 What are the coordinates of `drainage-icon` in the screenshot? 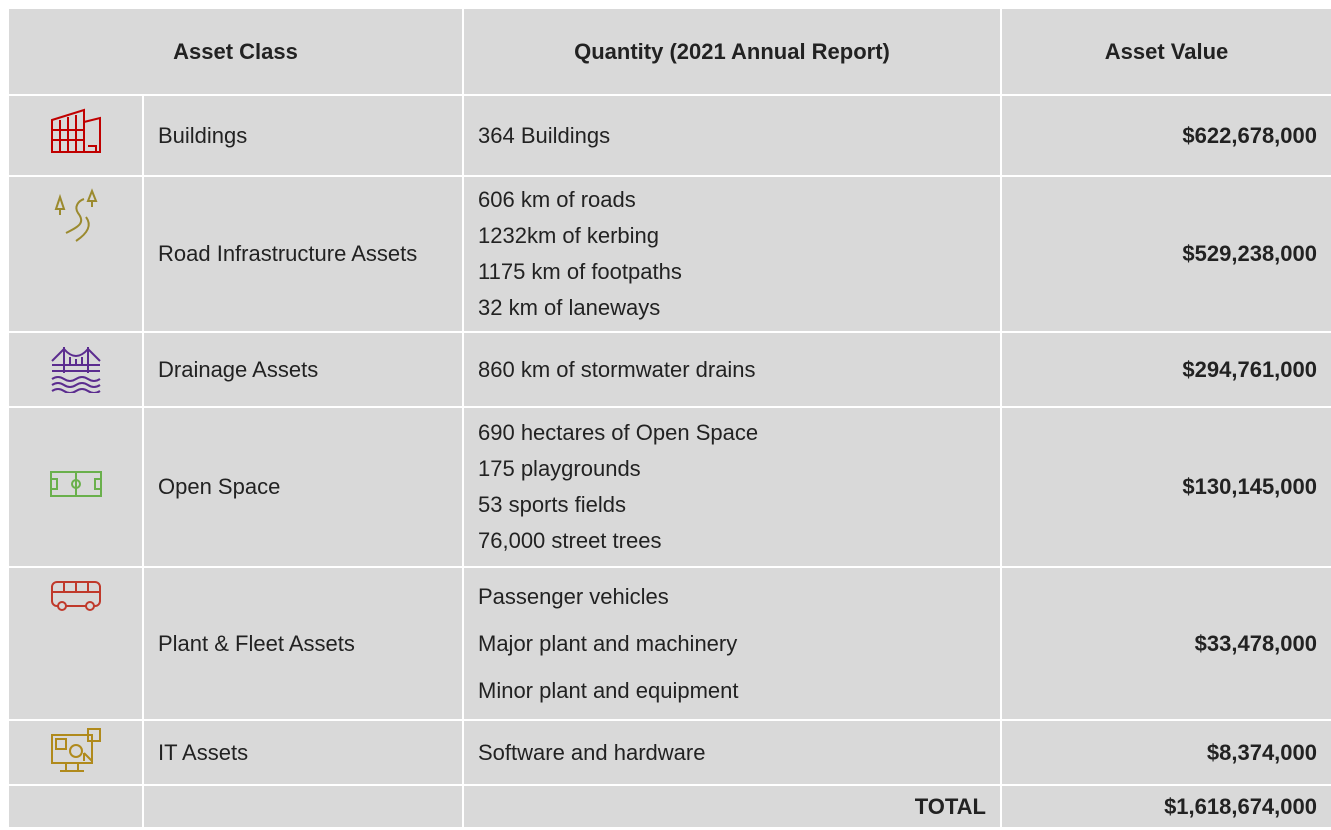 It's located at (75, 370).